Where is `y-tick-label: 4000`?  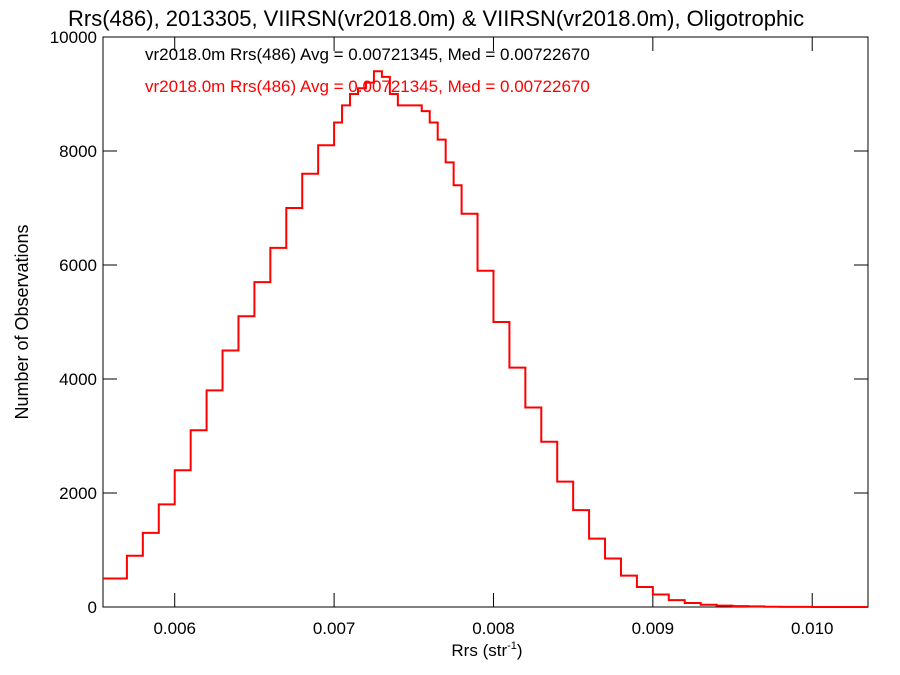
y-tick-label: 4000 is located at coordinates (78, 379).